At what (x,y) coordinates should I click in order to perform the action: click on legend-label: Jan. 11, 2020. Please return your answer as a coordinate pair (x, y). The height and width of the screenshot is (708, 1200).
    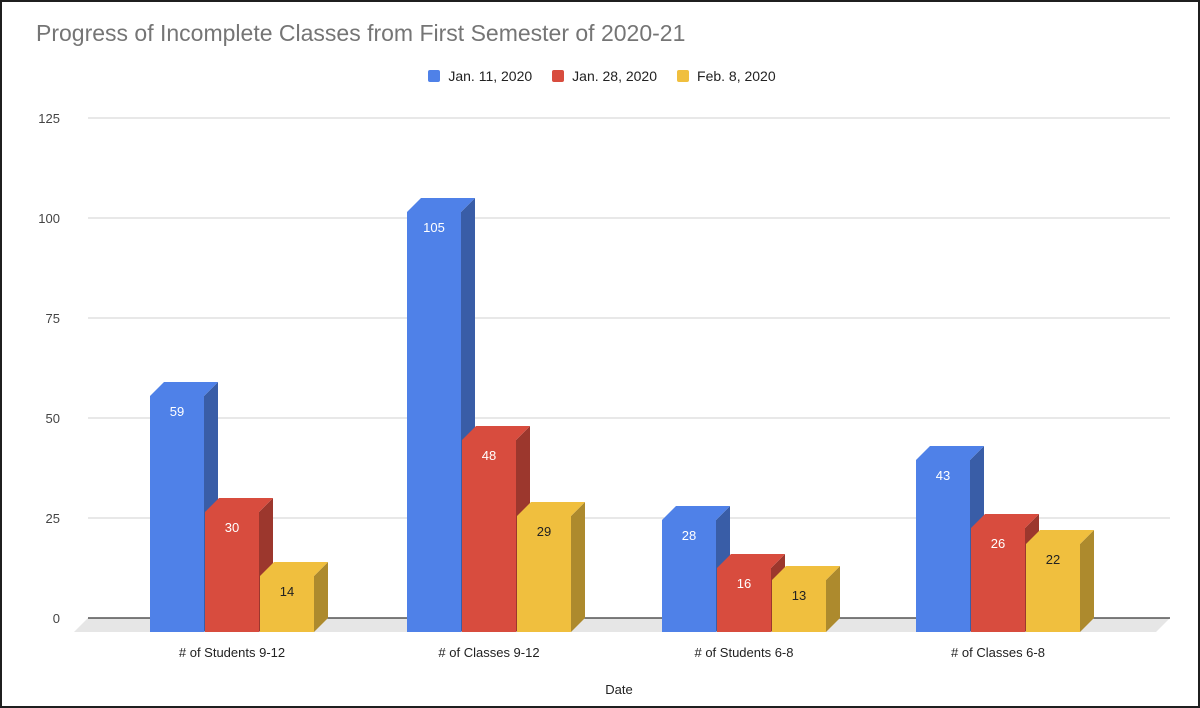
    Looking at the image, I should click on (490, 76).